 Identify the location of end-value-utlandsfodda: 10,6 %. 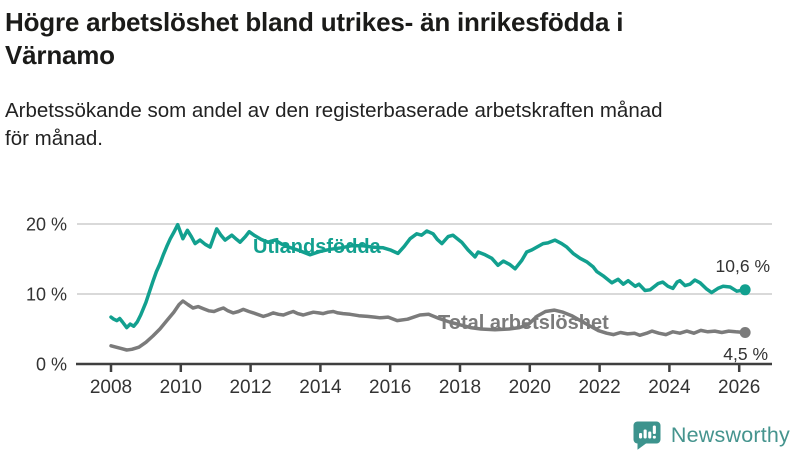
(743, 266).